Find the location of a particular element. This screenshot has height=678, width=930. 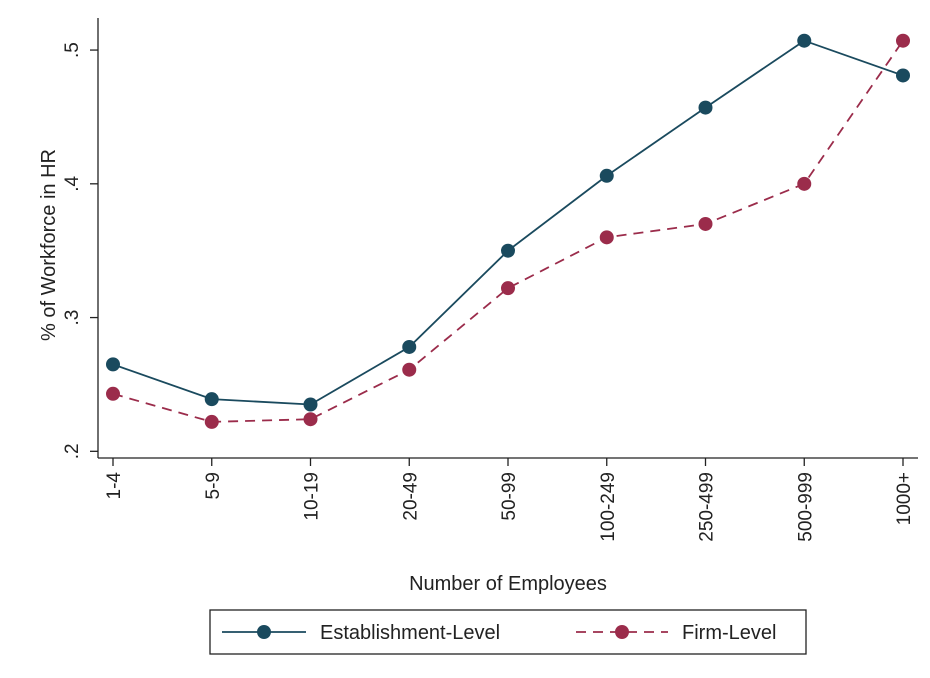

y-tick-label: .2 is located at coordinates (72, 451).